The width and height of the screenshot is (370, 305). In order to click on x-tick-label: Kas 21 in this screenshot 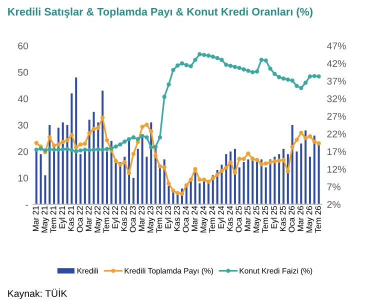, I will do `click(71, 218)`.